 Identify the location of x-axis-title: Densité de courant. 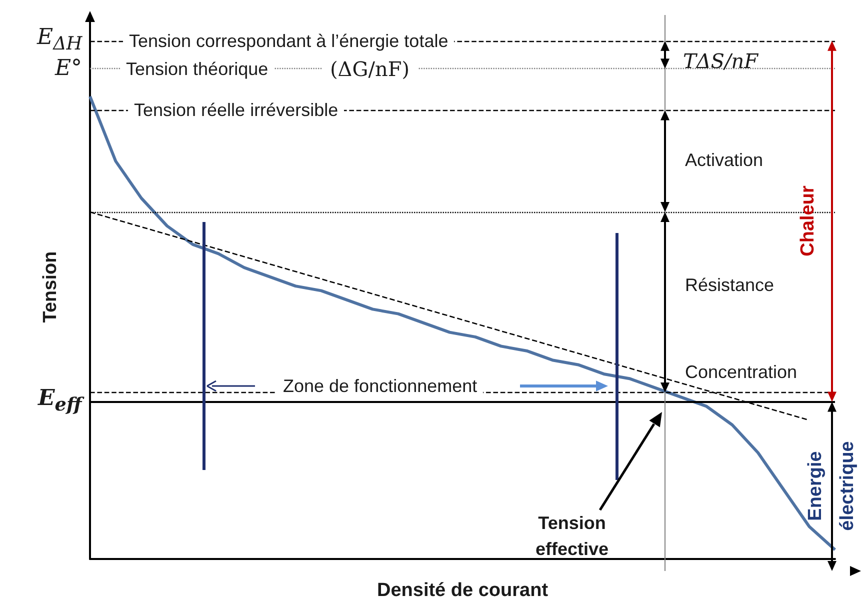
(462, 590).